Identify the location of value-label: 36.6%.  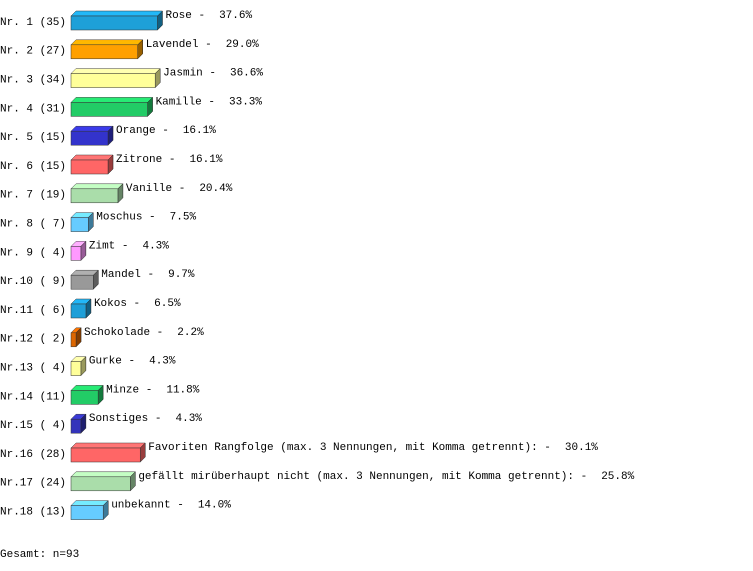
(246, 74).